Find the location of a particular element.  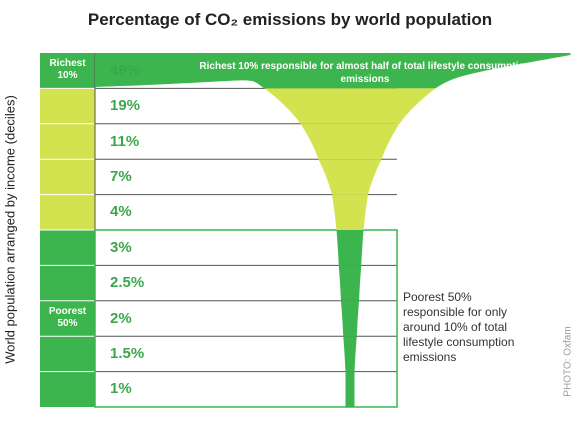

group-label: Poorest 50% is located at coordinates (67, 317).